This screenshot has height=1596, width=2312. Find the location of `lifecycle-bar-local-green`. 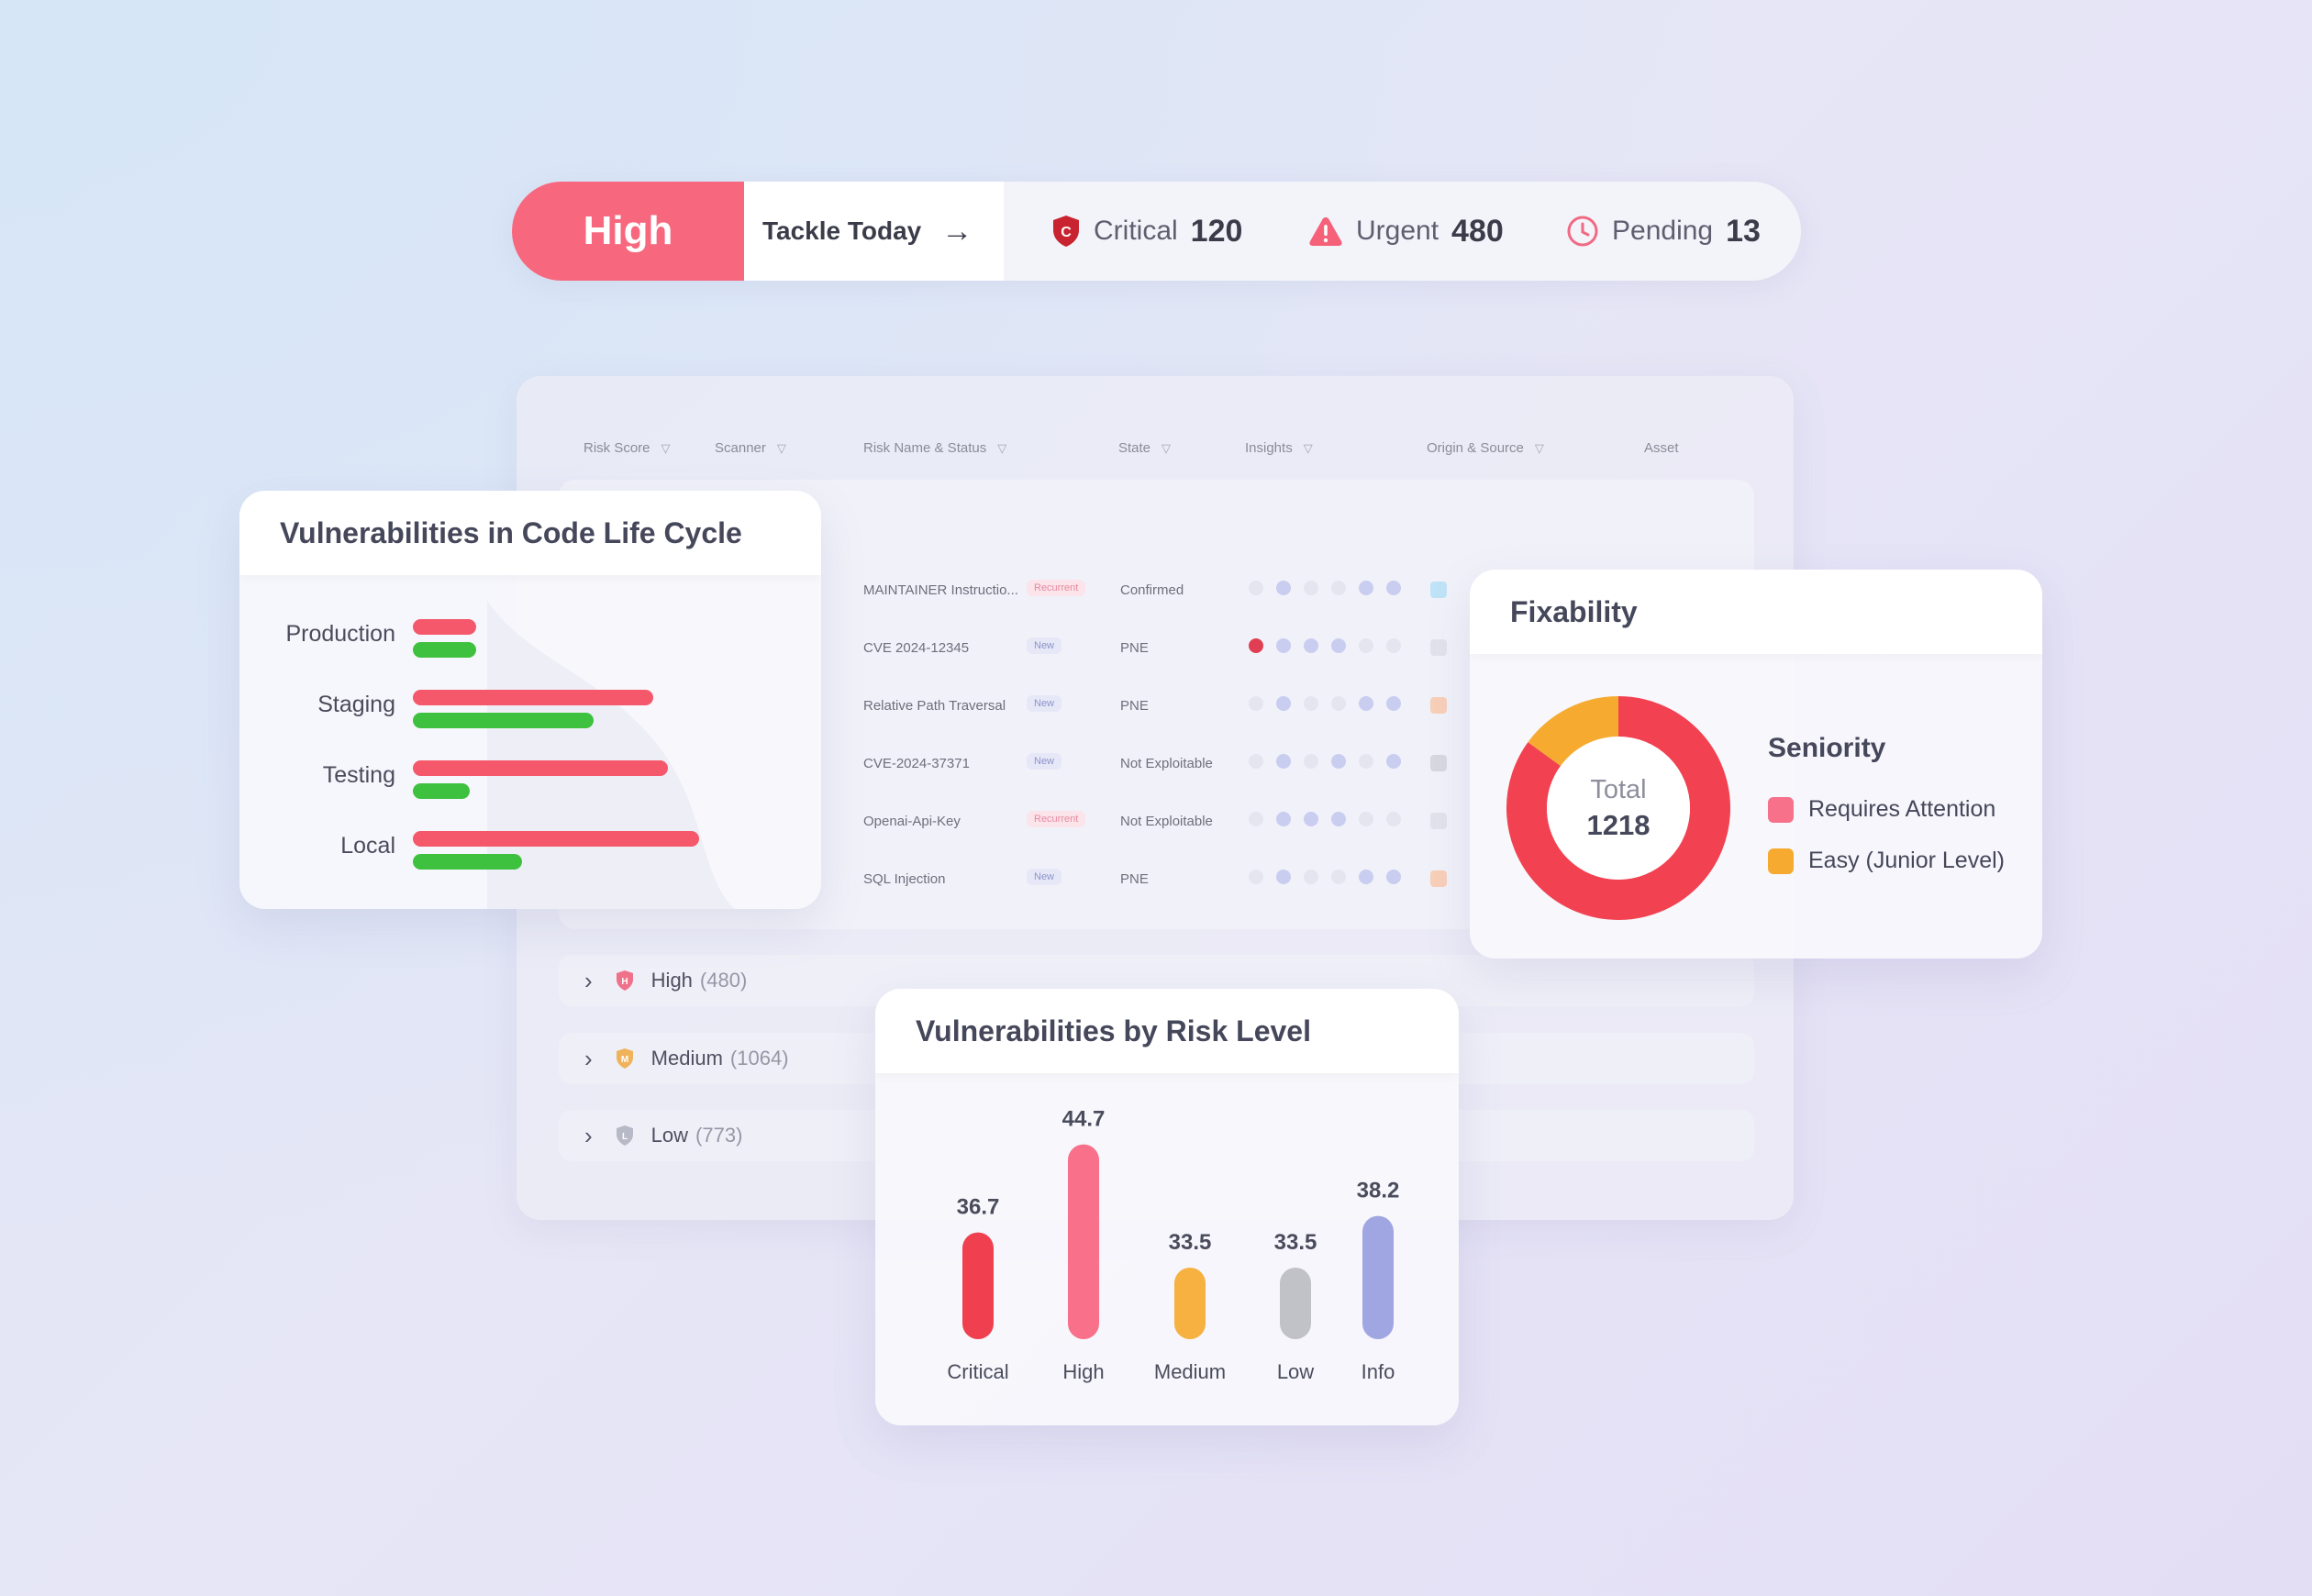

lifecycle-bar-local-green is located at coordinates (467, 862).